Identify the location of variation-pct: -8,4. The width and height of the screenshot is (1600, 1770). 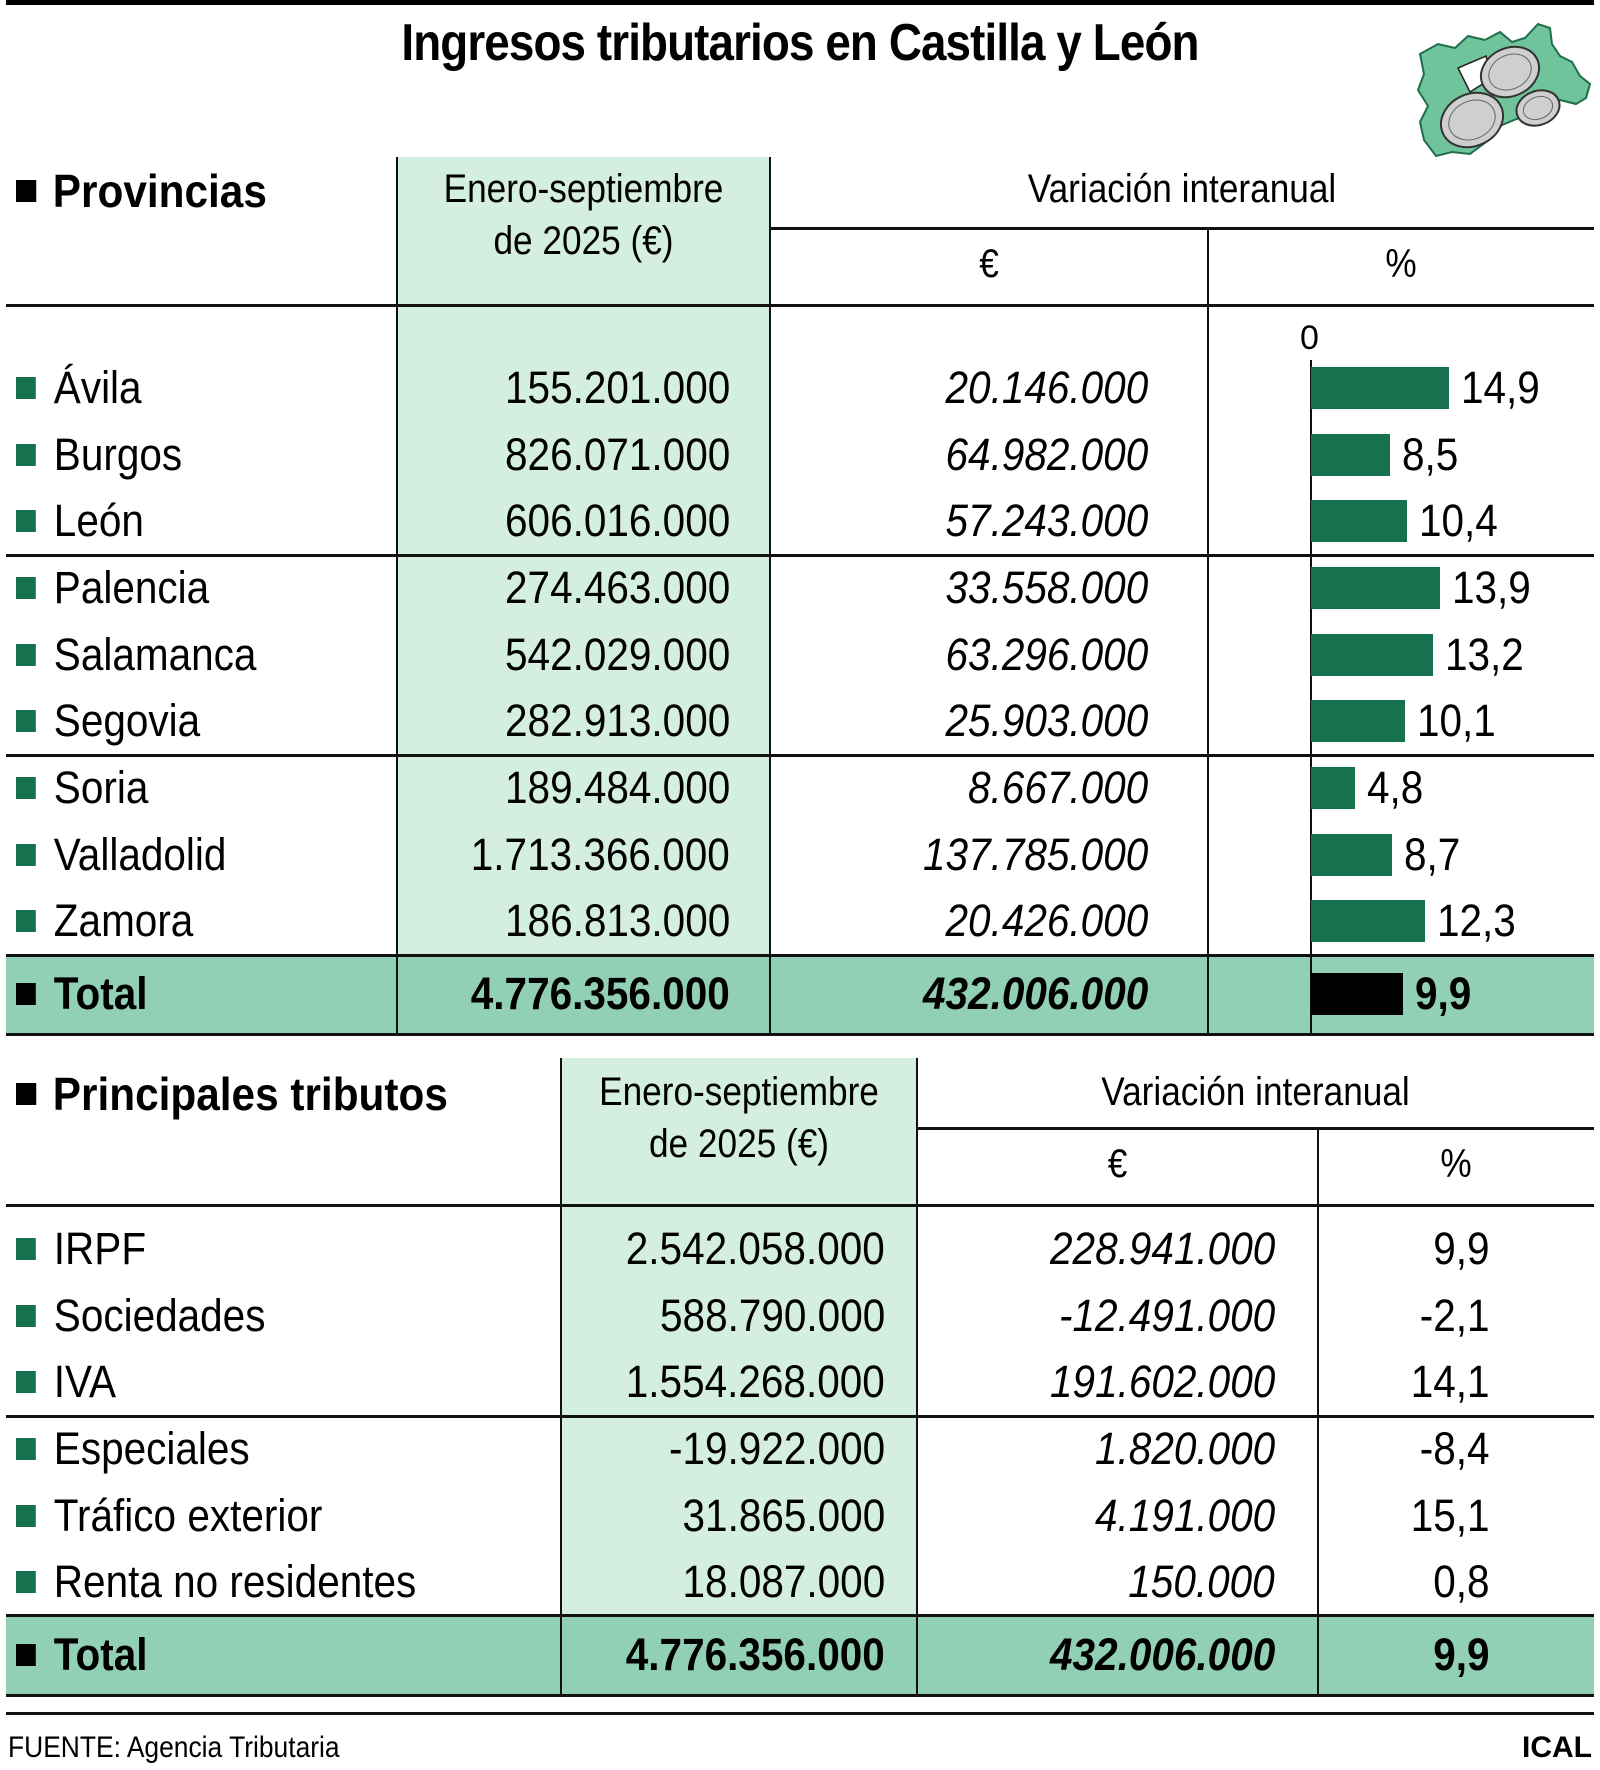
(1455, 1448).